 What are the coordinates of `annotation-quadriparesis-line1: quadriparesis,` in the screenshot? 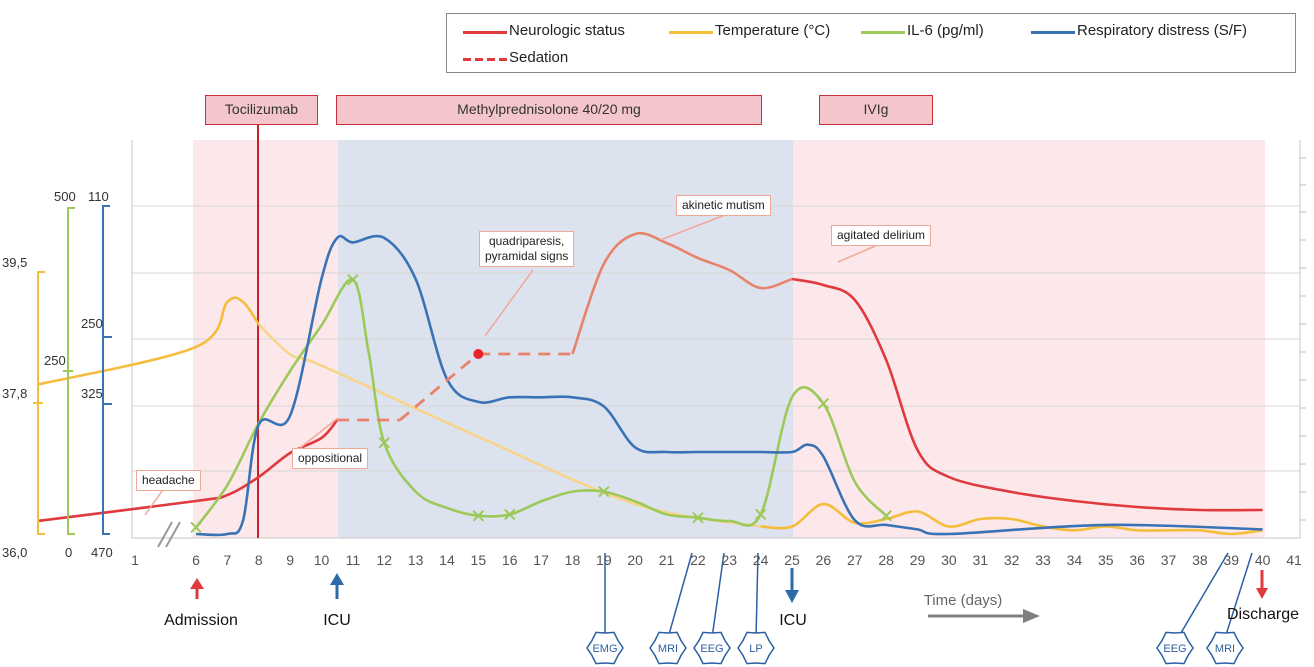 It's located at (527, 241).